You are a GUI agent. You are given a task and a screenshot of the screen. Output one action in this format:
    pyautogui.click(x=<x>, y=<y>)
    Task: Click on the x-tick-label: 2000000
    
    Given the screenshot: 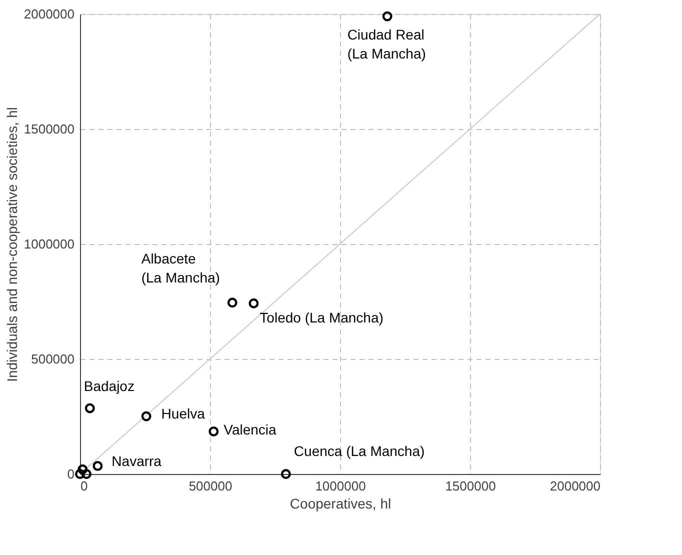 What is the action you would take?
    pyautogui.click(x=575, y=486)
    